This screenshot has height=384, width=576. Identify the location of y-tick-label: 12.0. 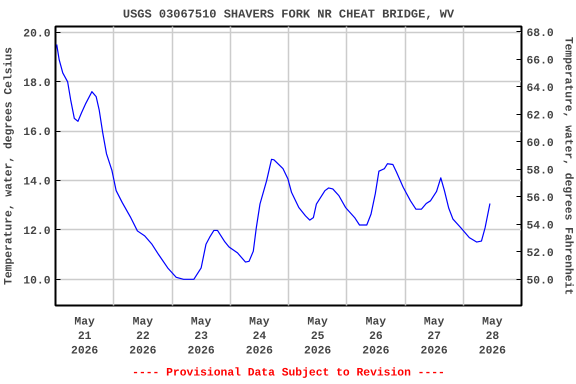
(37, 232).